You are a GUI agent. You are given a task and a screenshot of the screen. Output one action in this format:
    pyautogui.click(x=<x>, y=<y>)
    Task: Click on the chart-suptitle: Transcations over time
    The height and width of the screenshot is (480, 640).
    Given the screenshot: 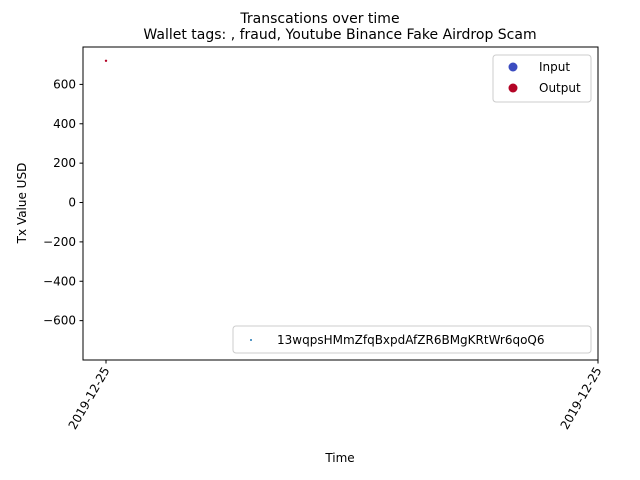 What is the action you would take?
    pyautogui.click(x=319, y=19)
    